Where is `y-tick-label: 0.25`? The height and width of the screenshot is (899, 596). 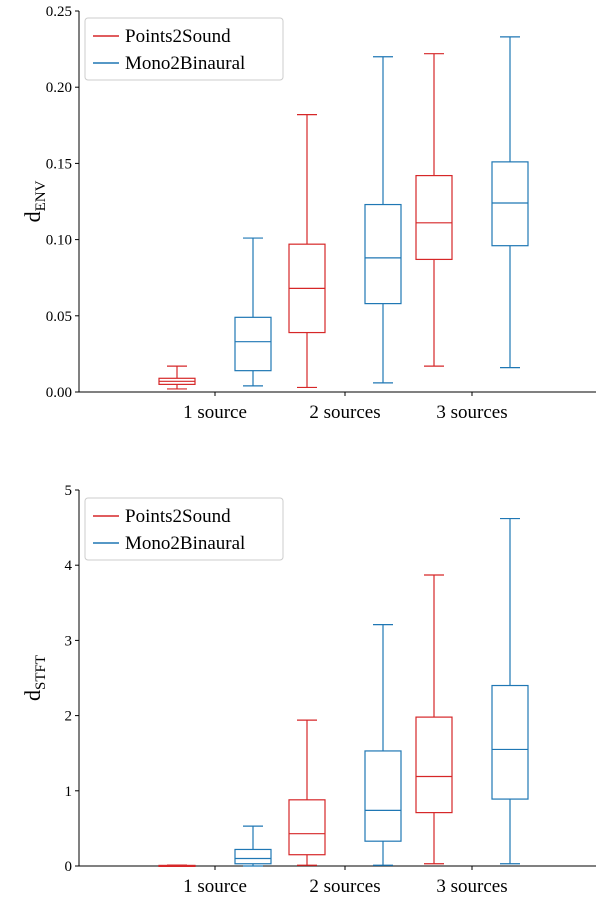
y-tick-label: 0.25 is located at coordinates (59, 12).